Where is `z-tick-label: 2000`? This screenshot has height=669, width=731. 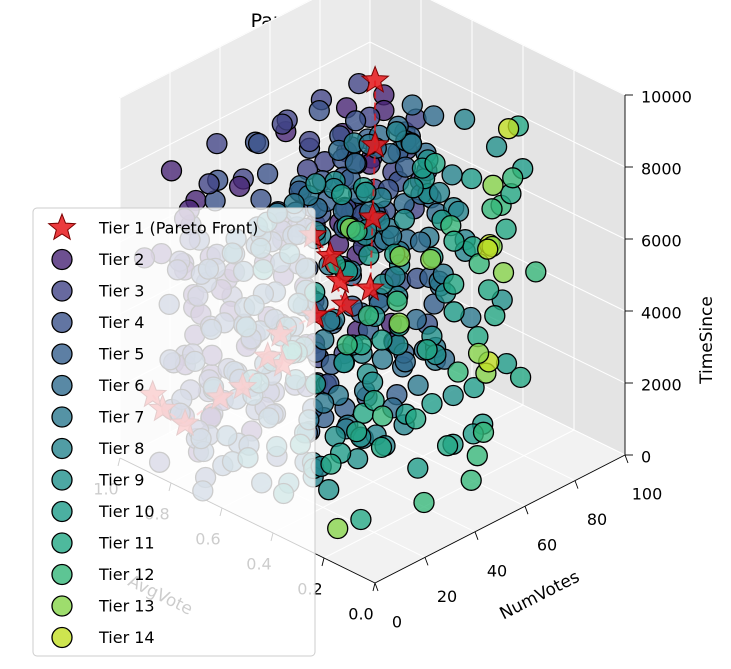
z-tick-label: 2000 is located at coordinates (661, 385).